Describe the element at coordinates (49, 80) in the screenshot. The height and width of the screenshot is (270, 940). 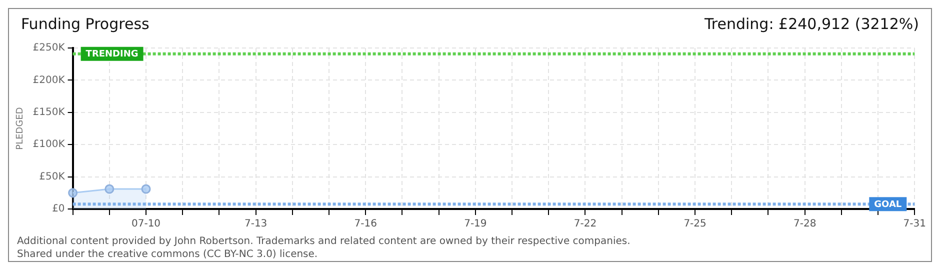
I see `y-tick-label: £200K` at that location.